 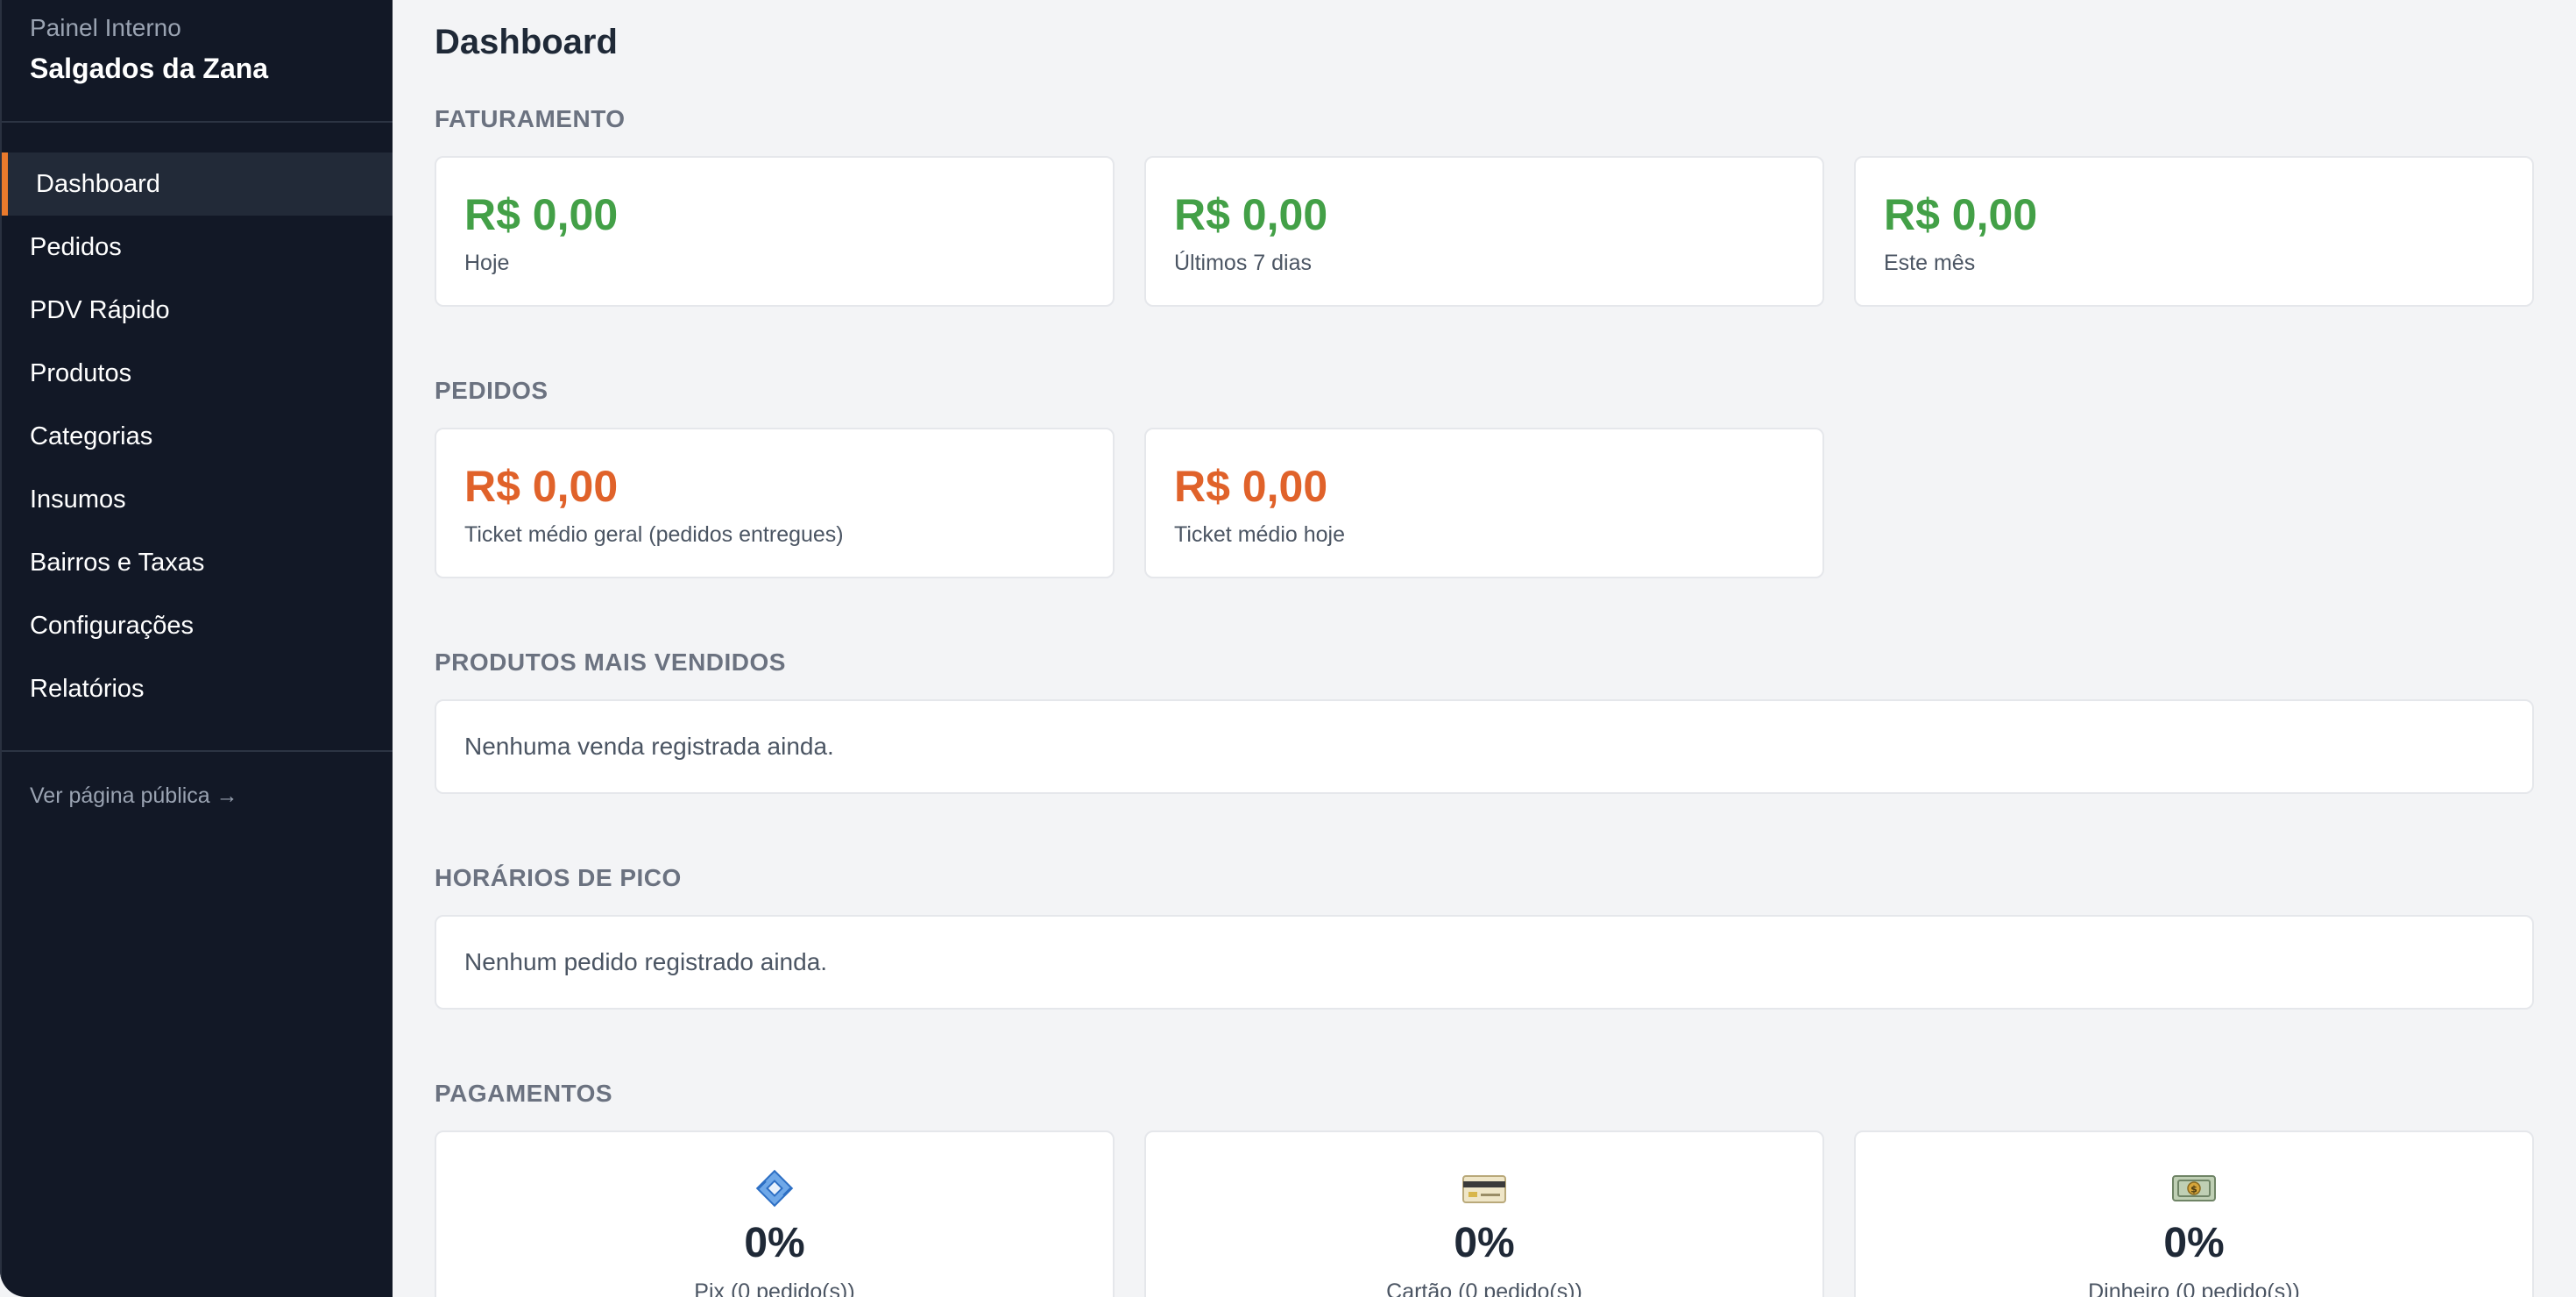 I want to click on revenue-label: Hoje, so click(x=487, y=263).